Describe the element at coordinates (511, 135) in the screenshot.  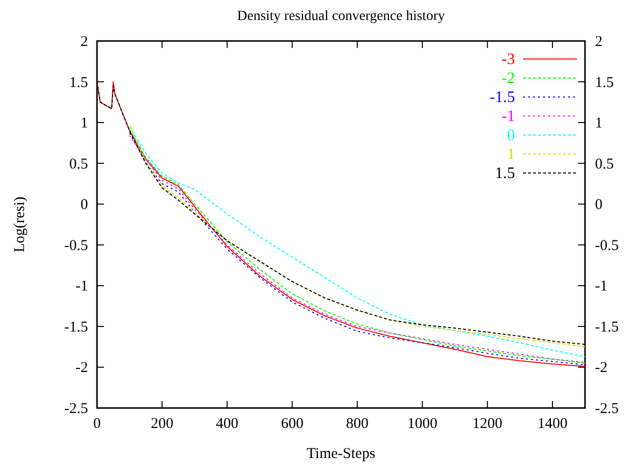
I see `legend-label: 0` at that location.